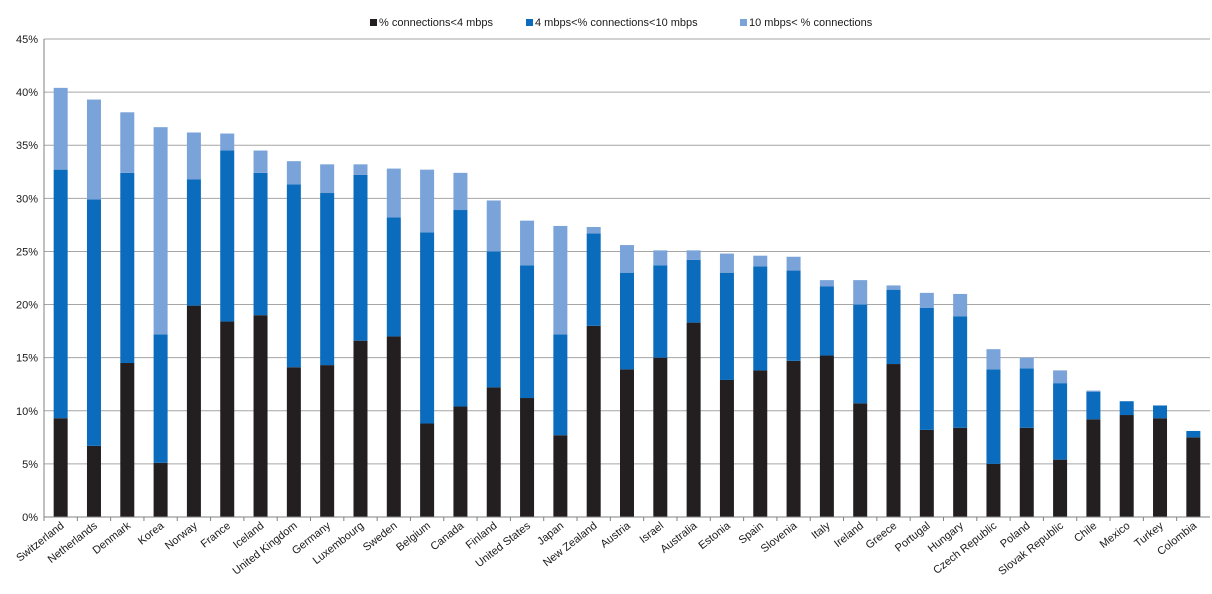  What do you see at coordinates (811, 23) in the screenshot?
I see `legend-label: 10 mbps< % connections` at bounding box center [811, 23].